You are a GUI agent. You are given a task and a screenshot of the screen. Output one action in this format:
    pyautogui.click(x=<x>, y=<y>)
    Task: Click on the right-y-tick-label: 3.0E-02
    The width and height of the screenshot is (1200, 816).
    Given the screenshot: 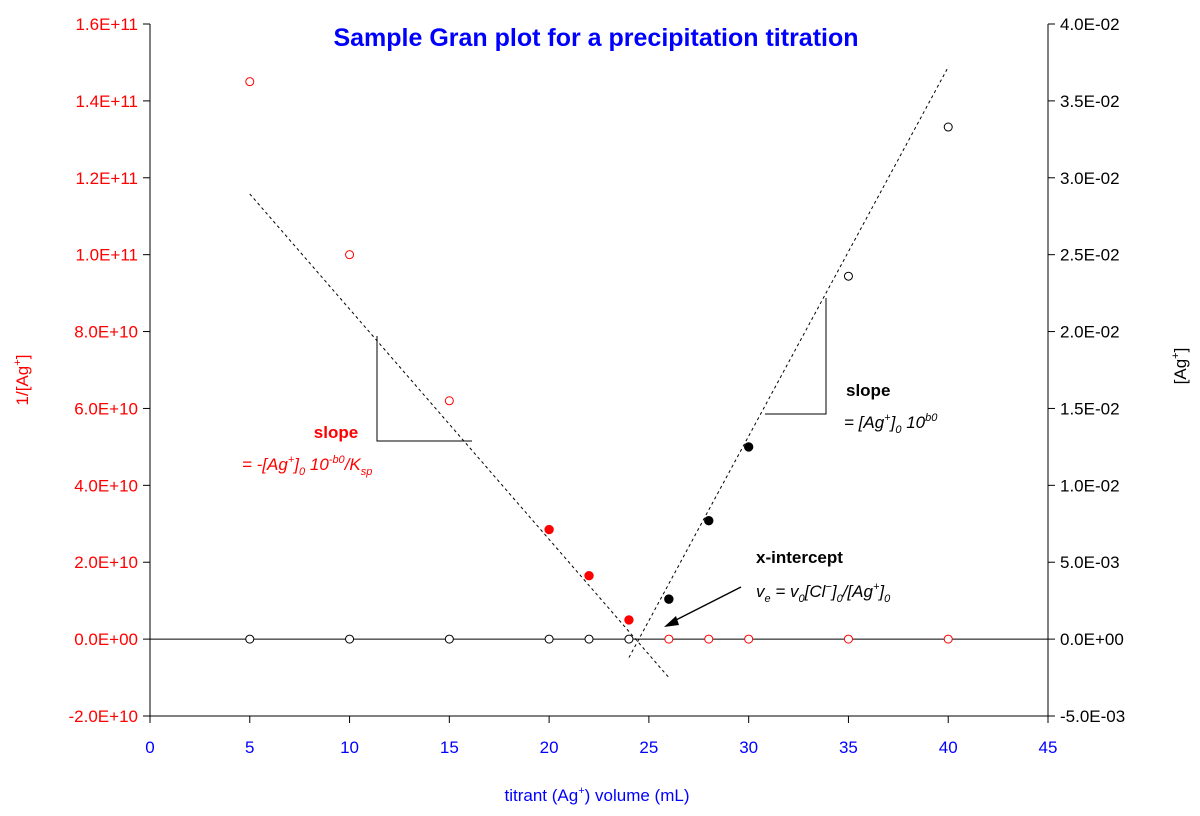 What is the action you would take?
    pyautogui.click(x=1090, y=178)
    